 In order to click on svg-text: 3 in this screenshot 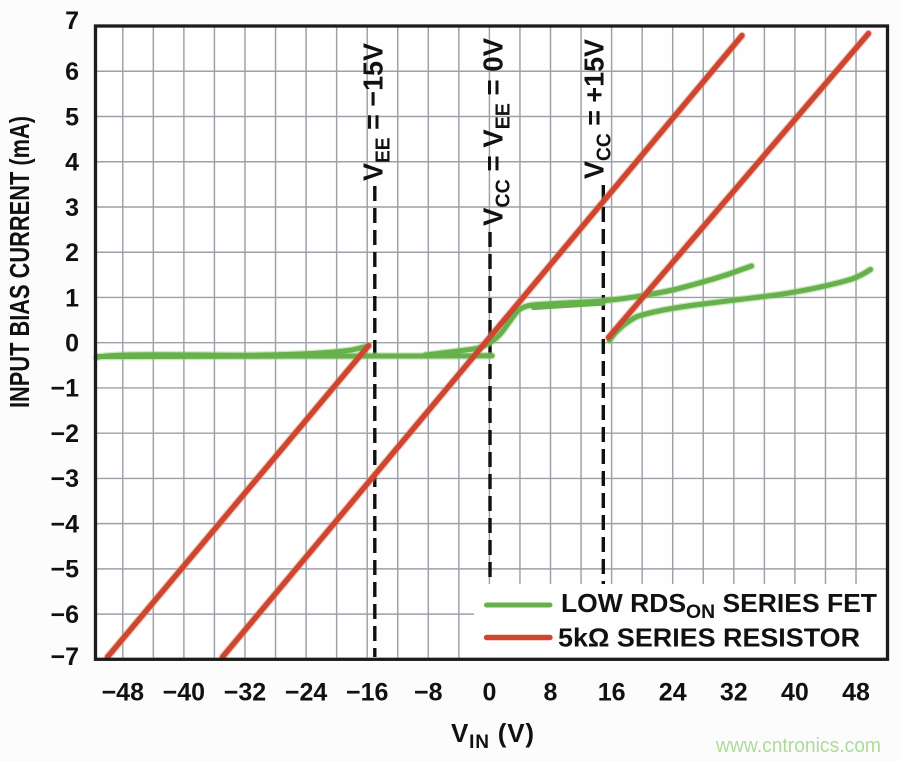, I will do `click(72, 208)`.